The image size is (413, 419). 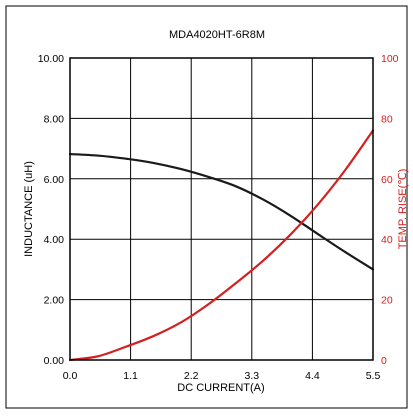 What do you see at coordinates (130, 376) in the screenshot?
I see `x-tick-label: 1.1` at bounding box center [130, 376].